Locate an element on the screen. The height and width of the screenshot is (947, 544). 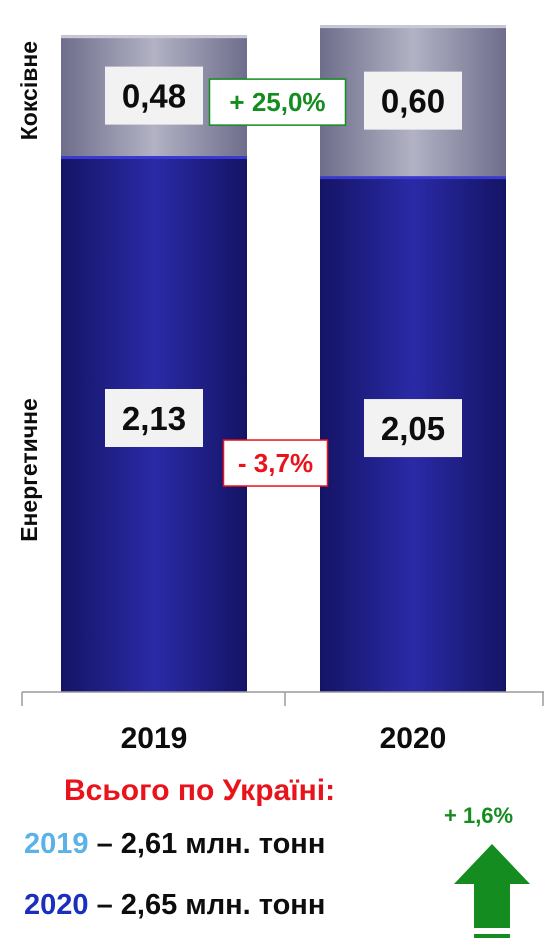
change-annotation-коксівне: + 25,0% is located at coordinates (277, 102).